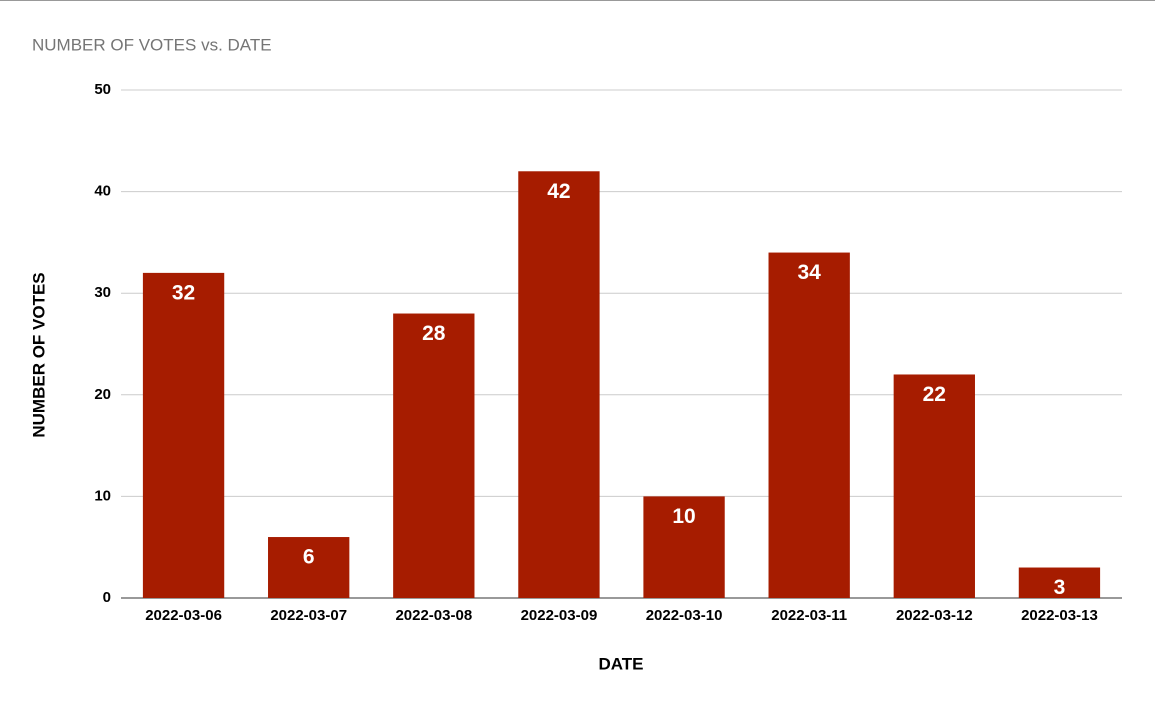 The image size is (1155, 706). What do you see at coordinates (1059, 615) in the screenshot?
I see `x-tick-label: 2022-03-13` at bounding box center [1059, 615].